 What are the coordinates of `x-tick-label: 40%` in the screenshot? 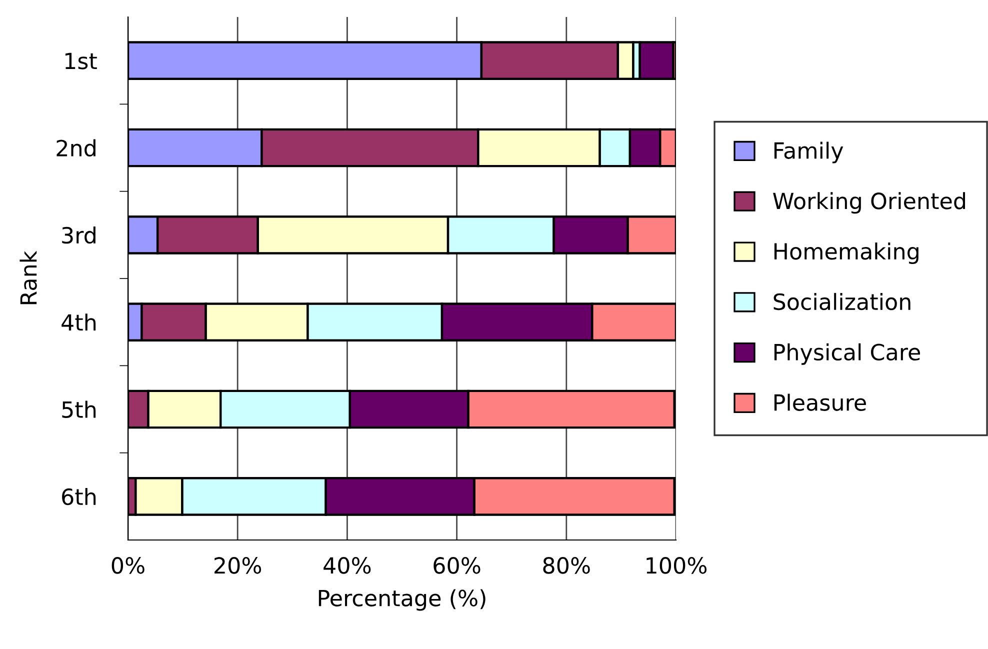 It's located at (347, 565).